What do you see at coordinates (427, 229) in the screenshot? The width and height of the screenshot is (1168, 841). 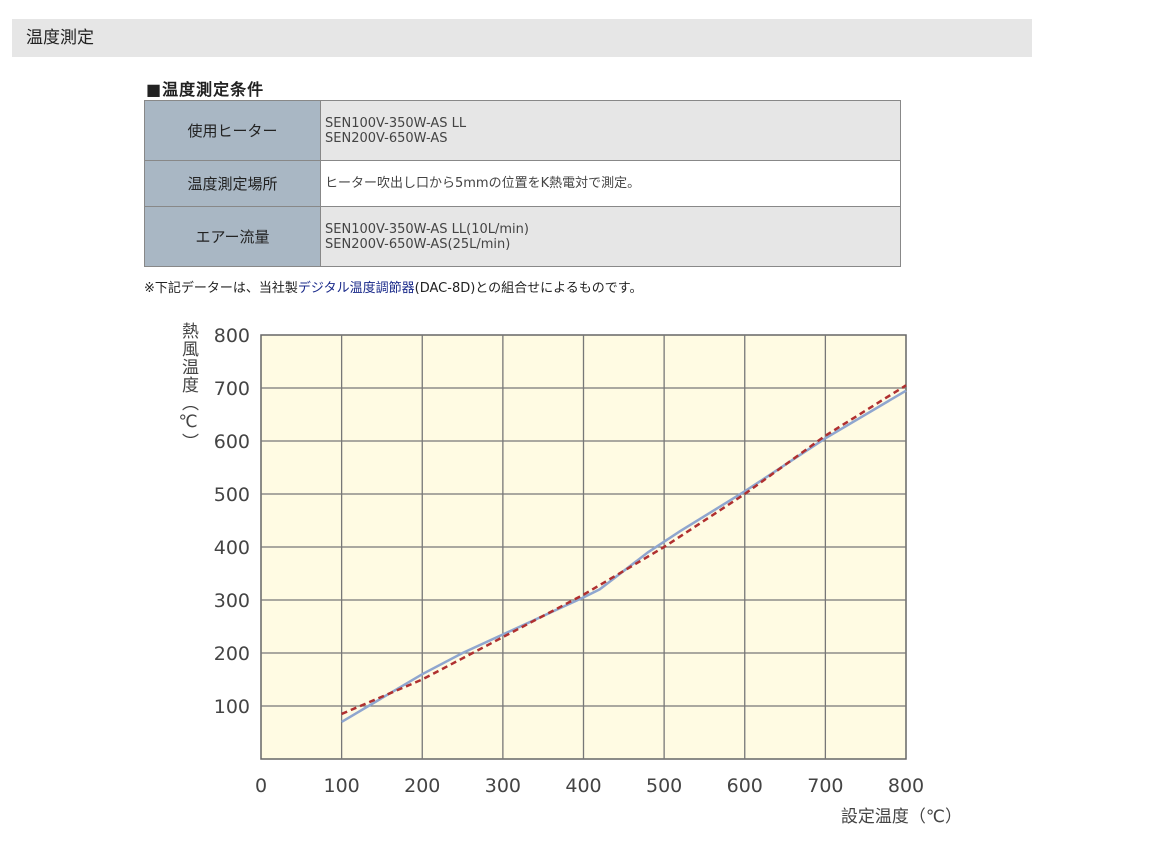 I see `row-value: SEN100V-350W-AS LL(10L/min)` at bounding box center [427, 229].